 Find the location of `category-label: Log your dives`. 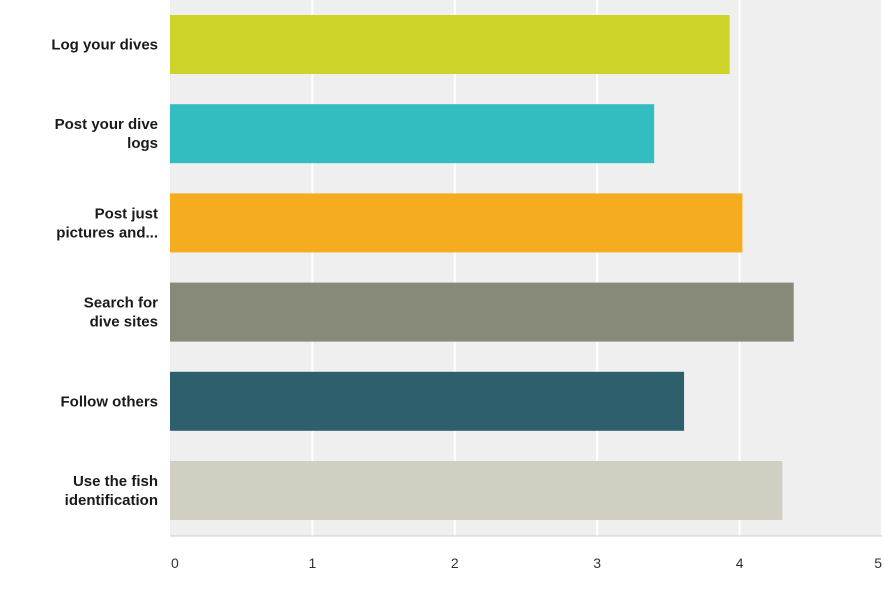

category-label: Log your dives is located at coordinates (104, 45).